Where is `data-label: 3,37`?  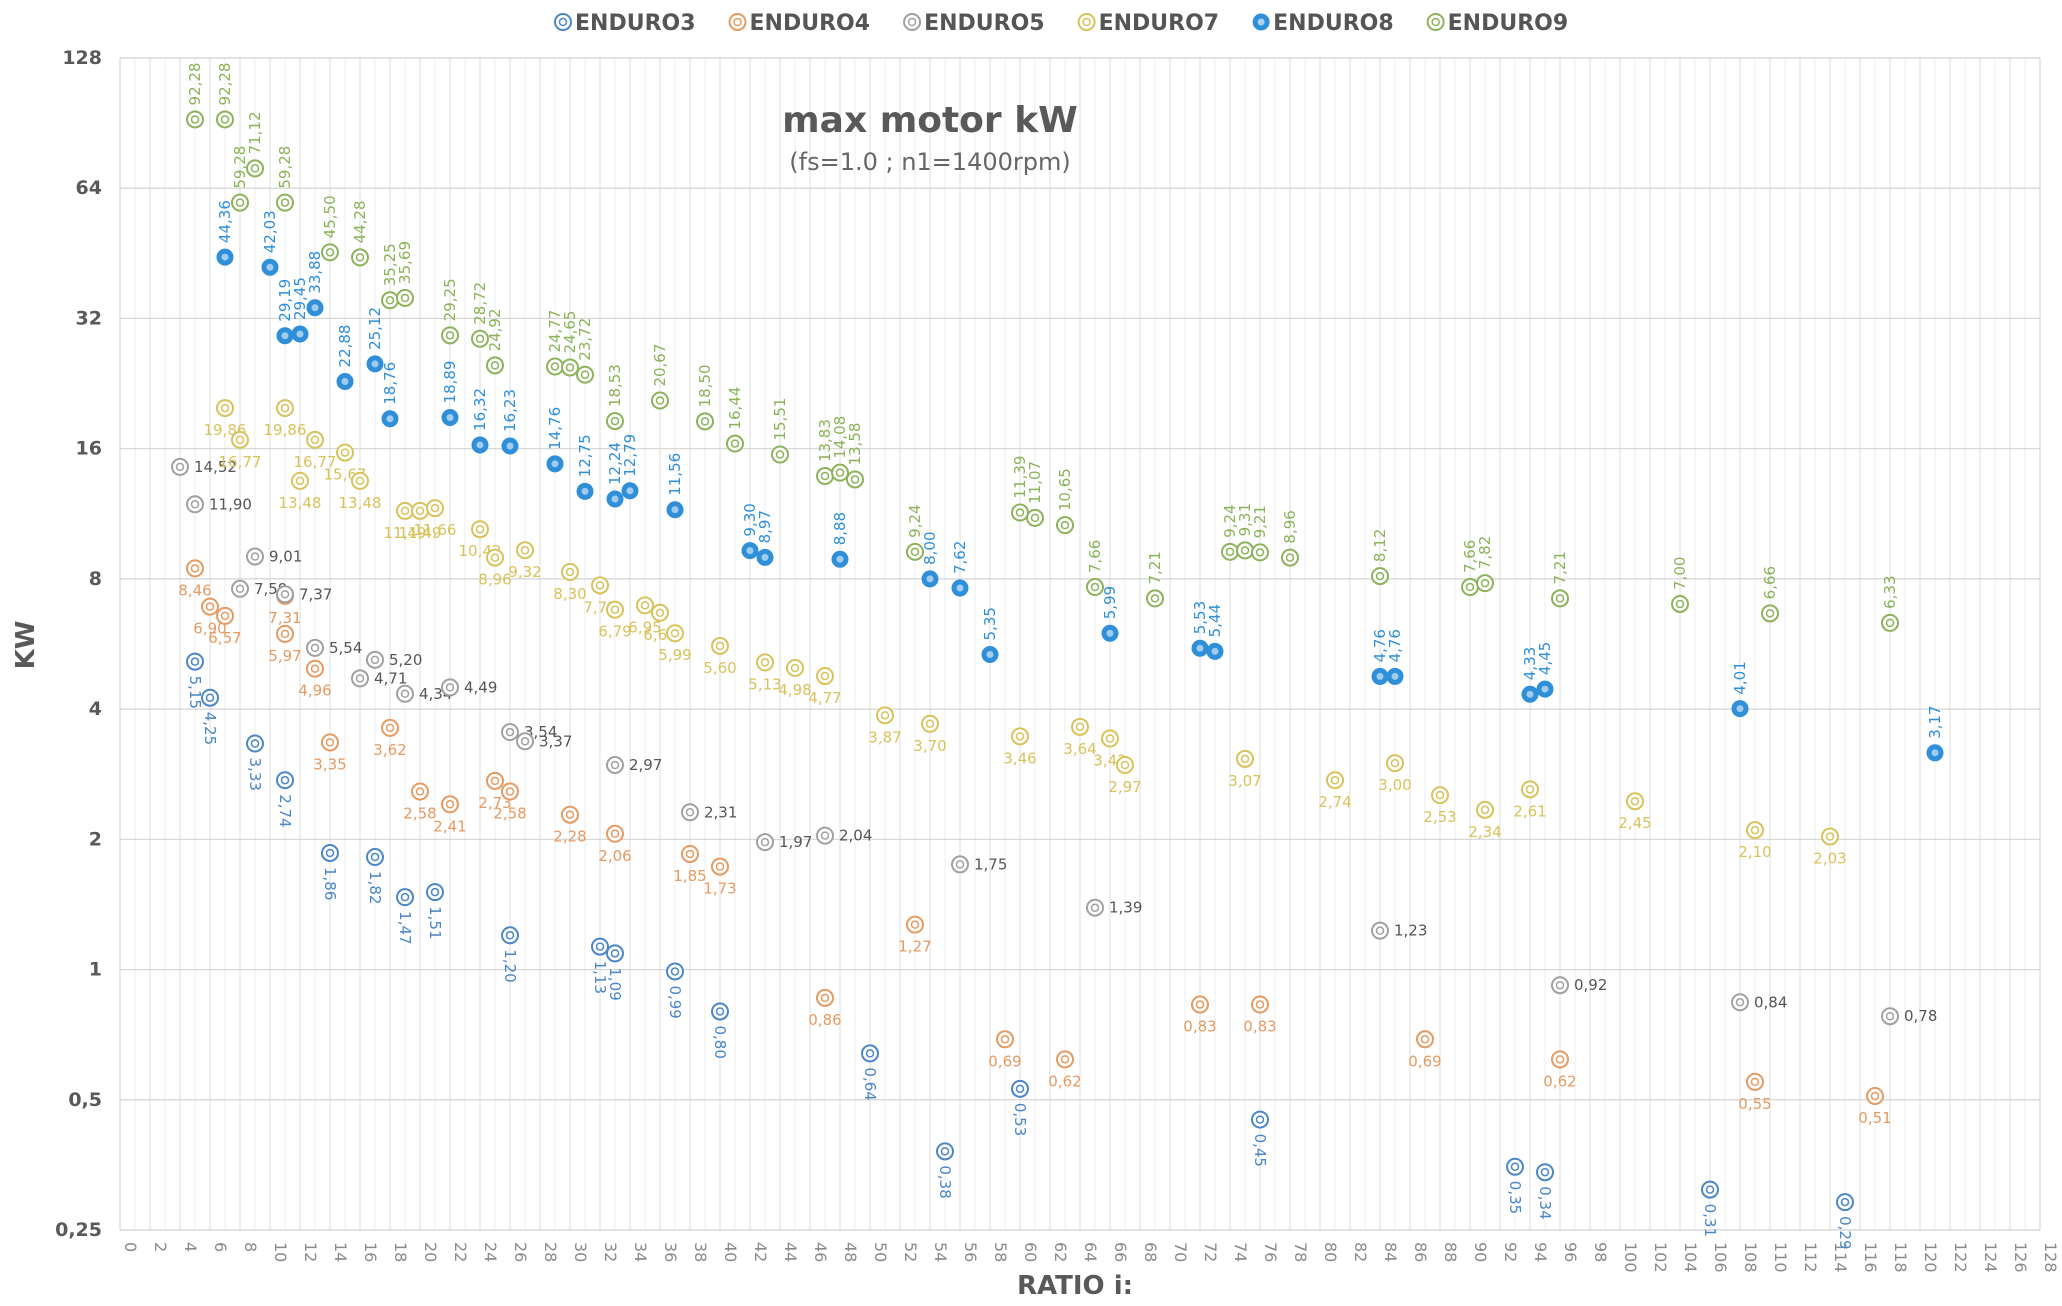 data-label: 3,37 is located at coordinates (555, 741).